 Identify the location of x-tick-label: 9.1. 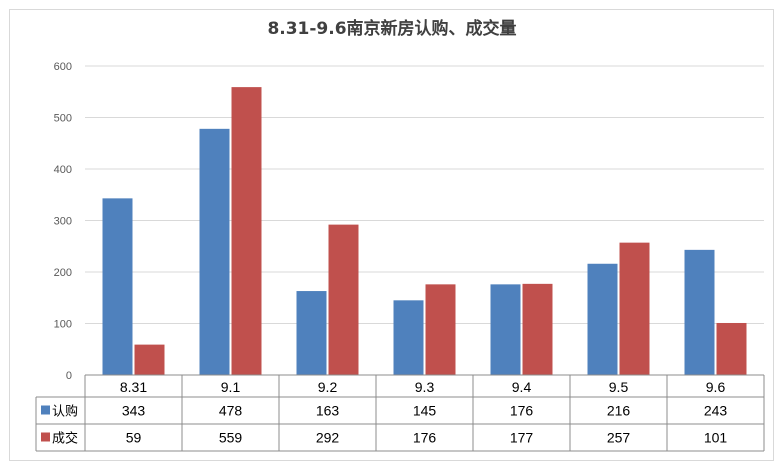
(231, 387).